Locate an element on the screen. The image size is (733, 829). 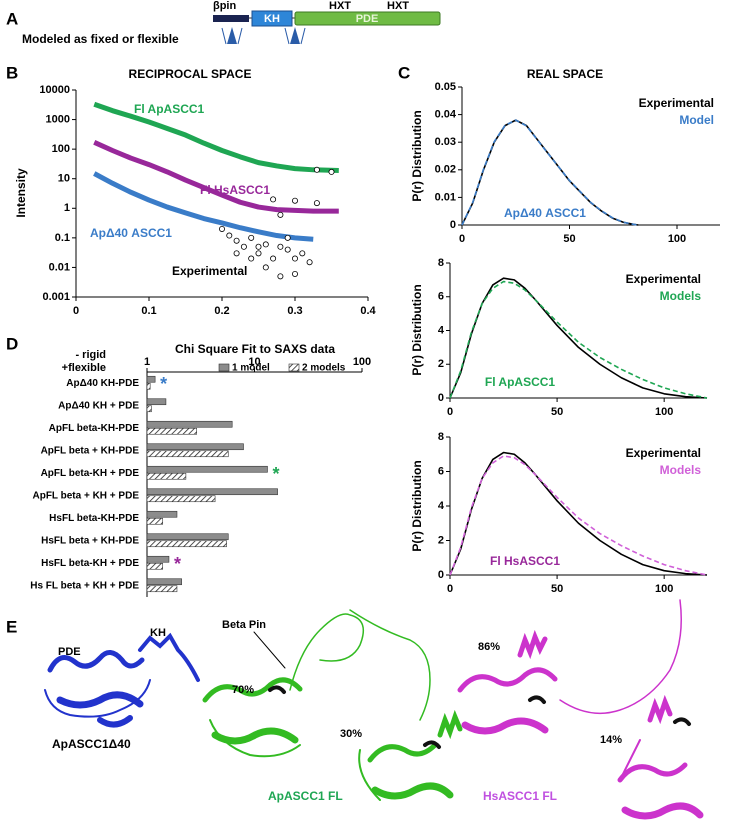
beta-pin-label: βpin is located at coordinates (224, 6).